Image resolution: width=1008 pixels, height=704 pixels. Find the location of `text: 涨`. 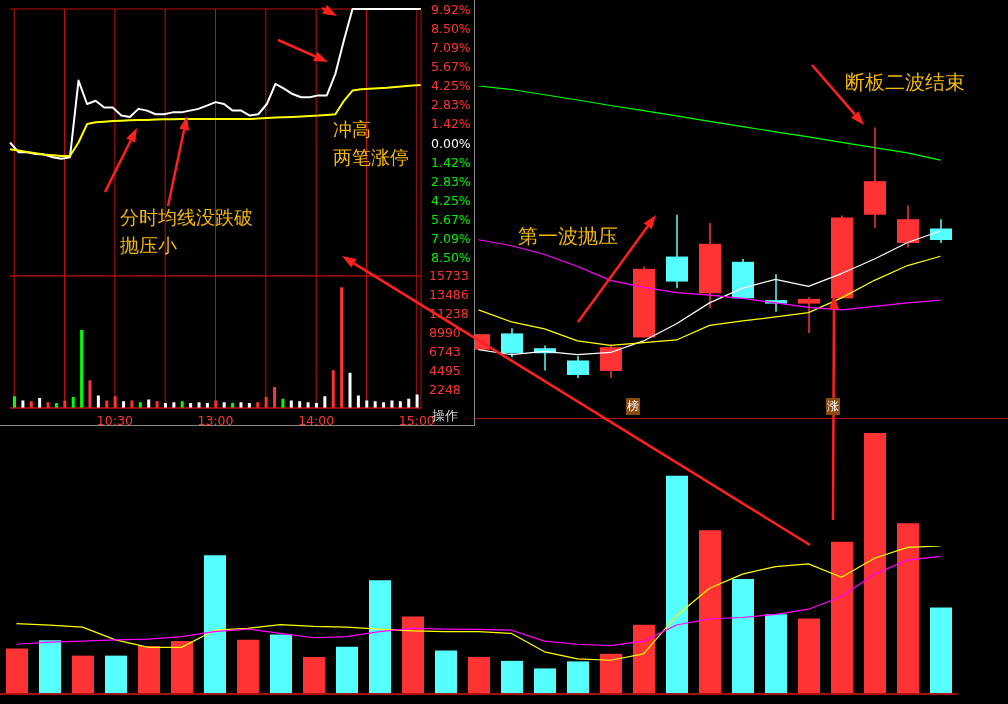

text: 涨 is located at coordinates (833, 406).